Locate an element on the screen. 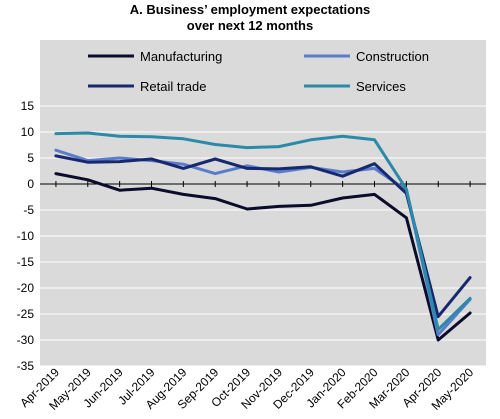  y-tick-label: -10 is located at coordinates (26, 236).